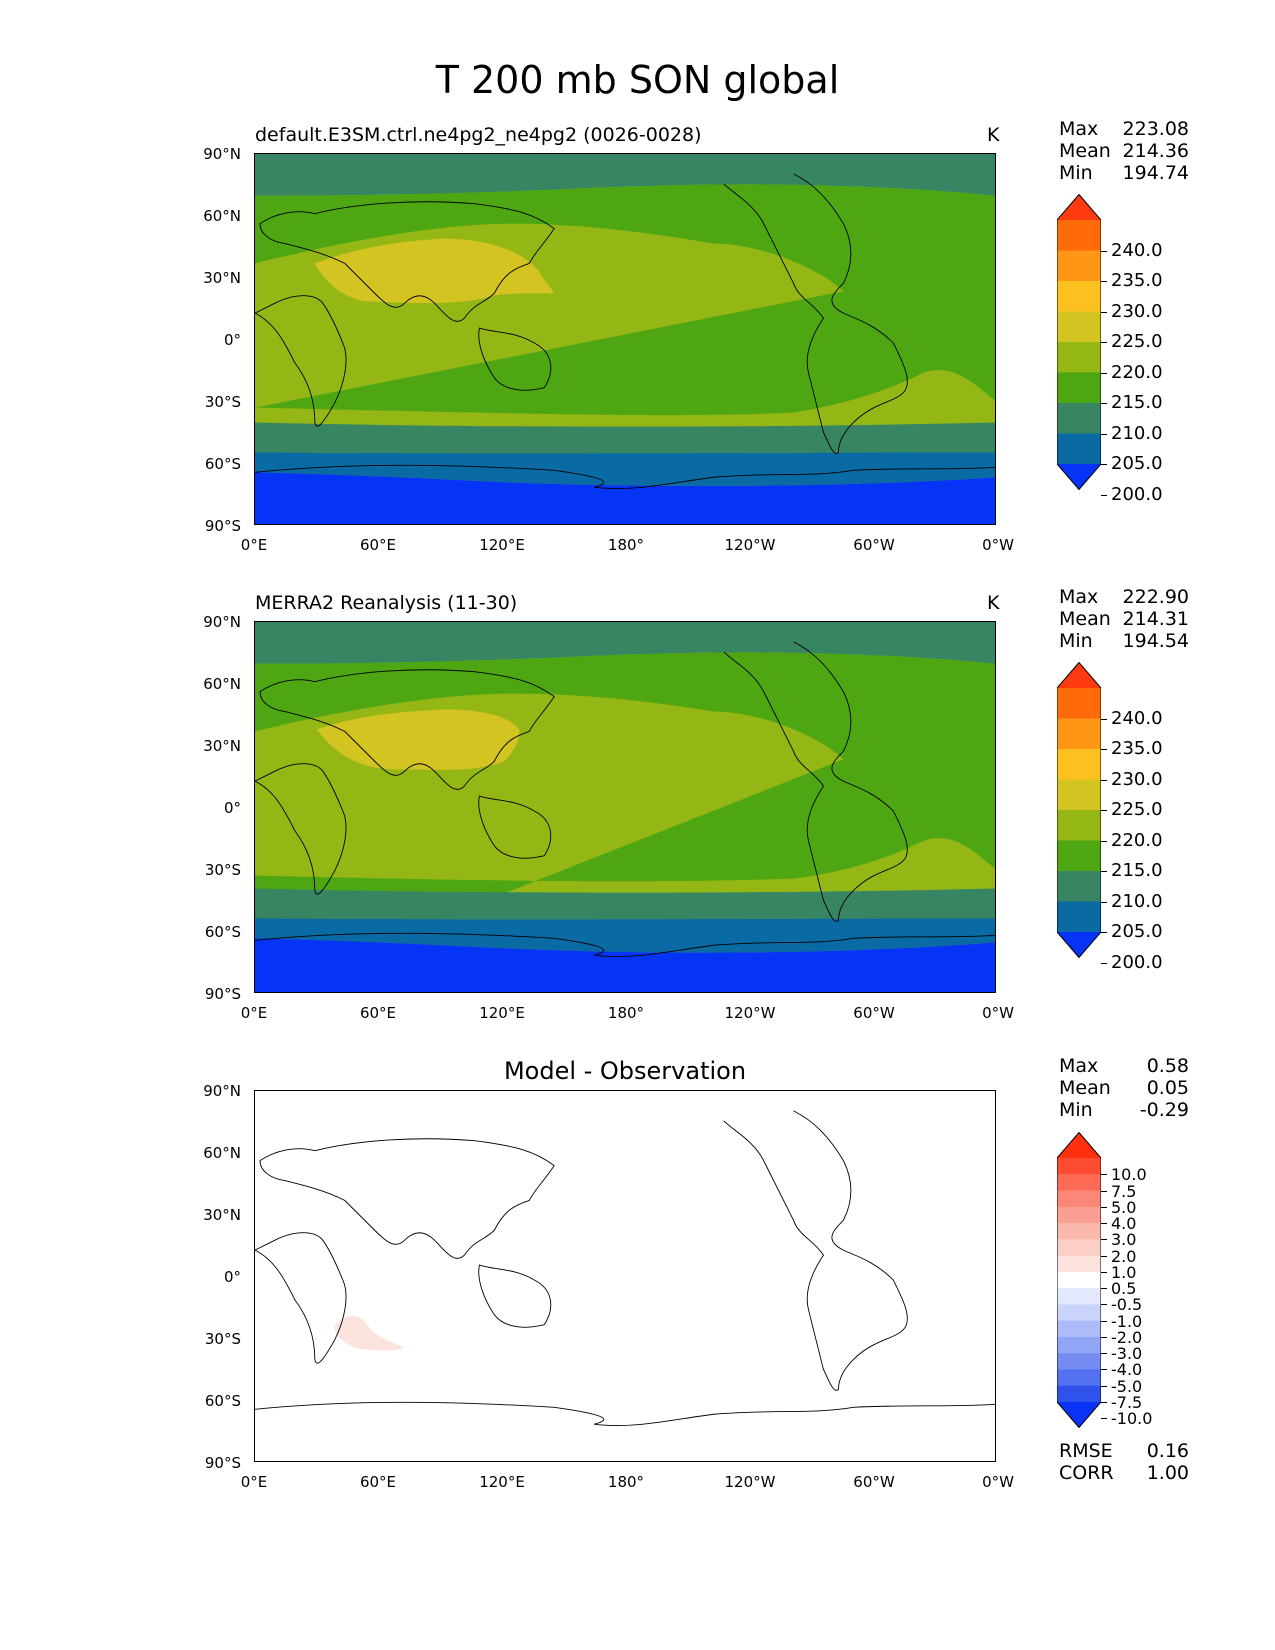 The image size is (1275, 1650). What do you see at coordinates (1124, 1224) in the screenshot?
I see `colorbar-tick-label: 4.0` at bounding box center [1124, 1224].